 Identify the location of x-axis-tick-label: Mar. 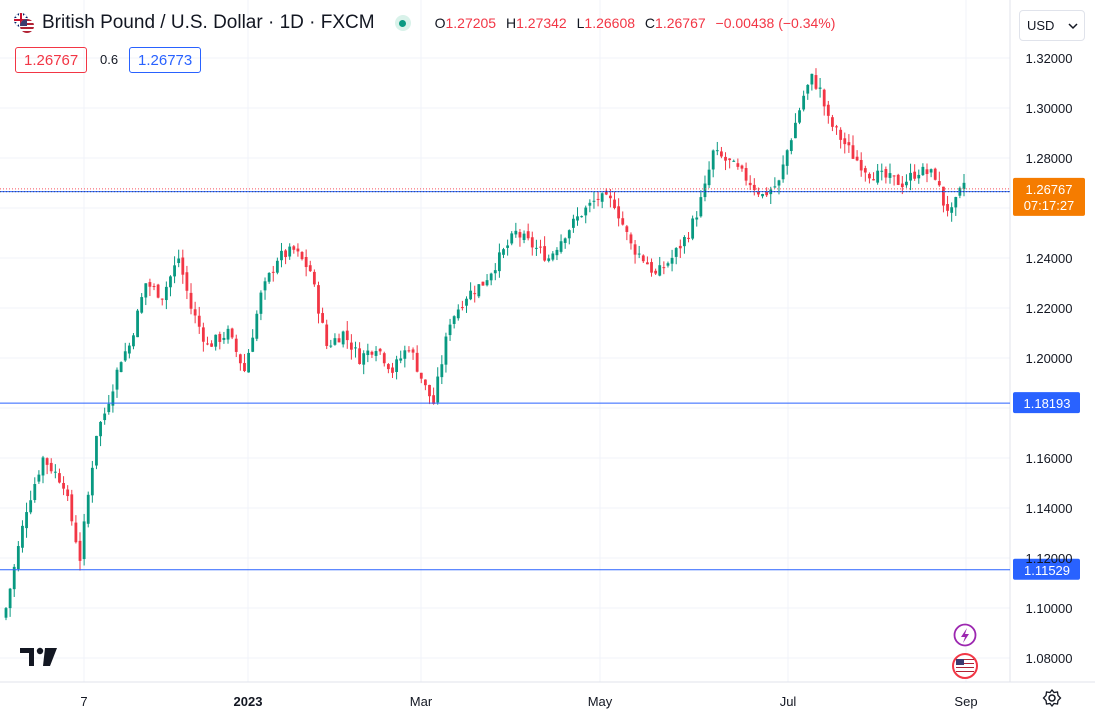
(421, 701).